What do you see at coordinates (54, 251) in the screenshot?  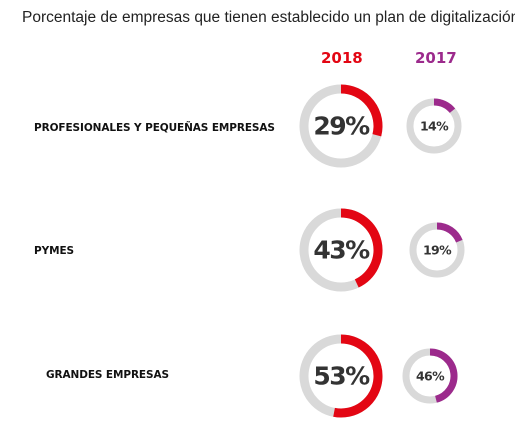 I see `category-label-pymes: PYMES` at bounding box center [54, 251].